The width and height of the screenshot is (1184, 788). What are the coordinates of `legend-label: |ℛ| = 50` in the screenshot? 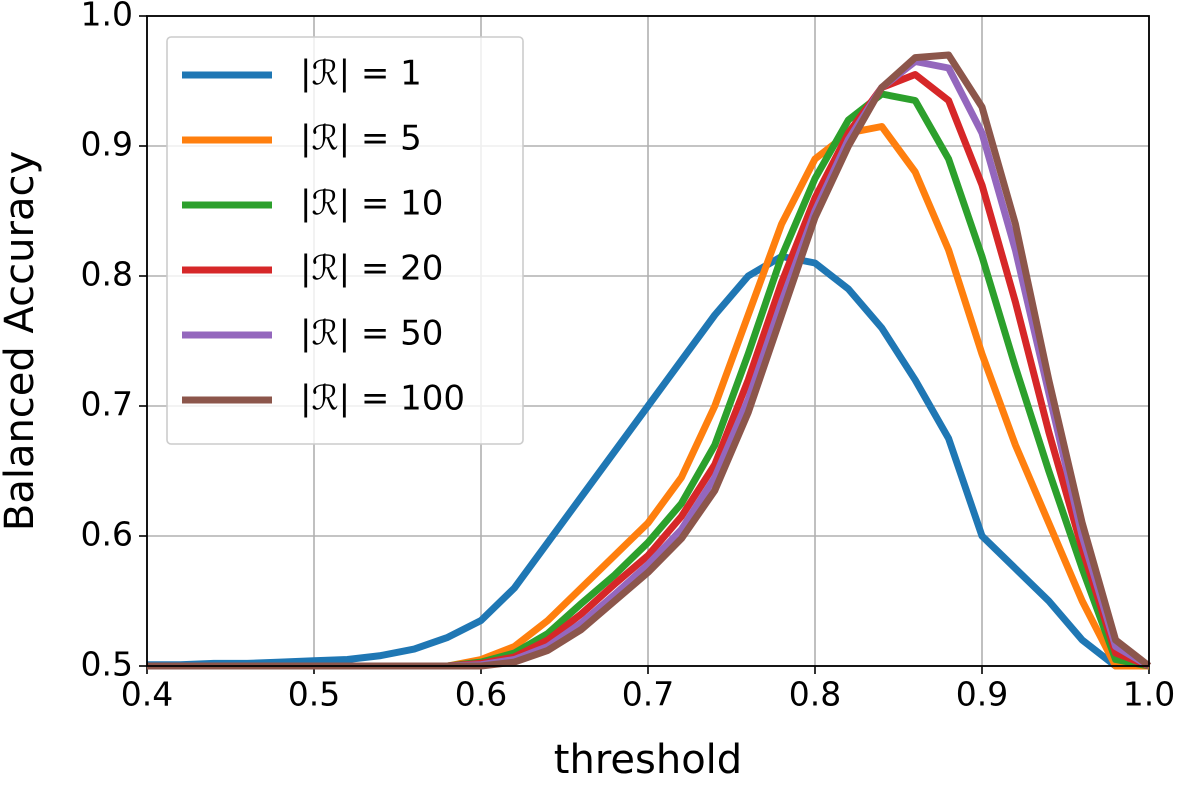 It's located at (371, 334).